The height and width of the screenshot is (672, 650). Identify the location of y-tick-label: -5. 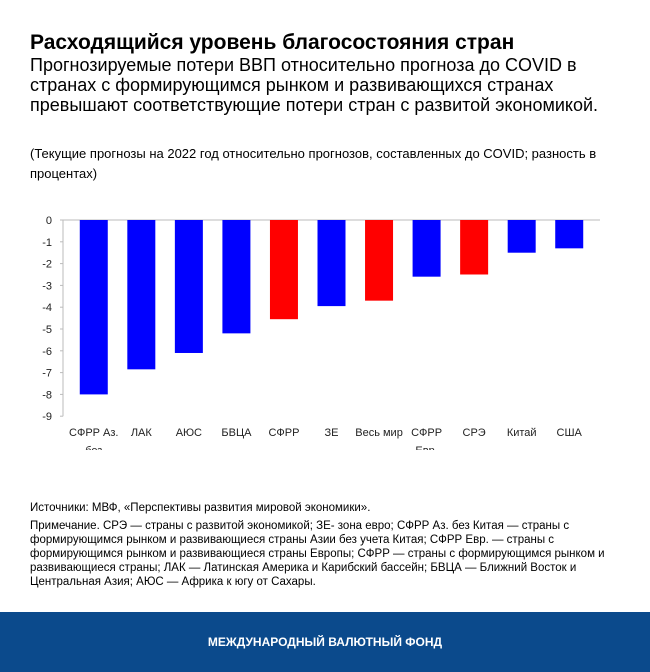
(47, 330).